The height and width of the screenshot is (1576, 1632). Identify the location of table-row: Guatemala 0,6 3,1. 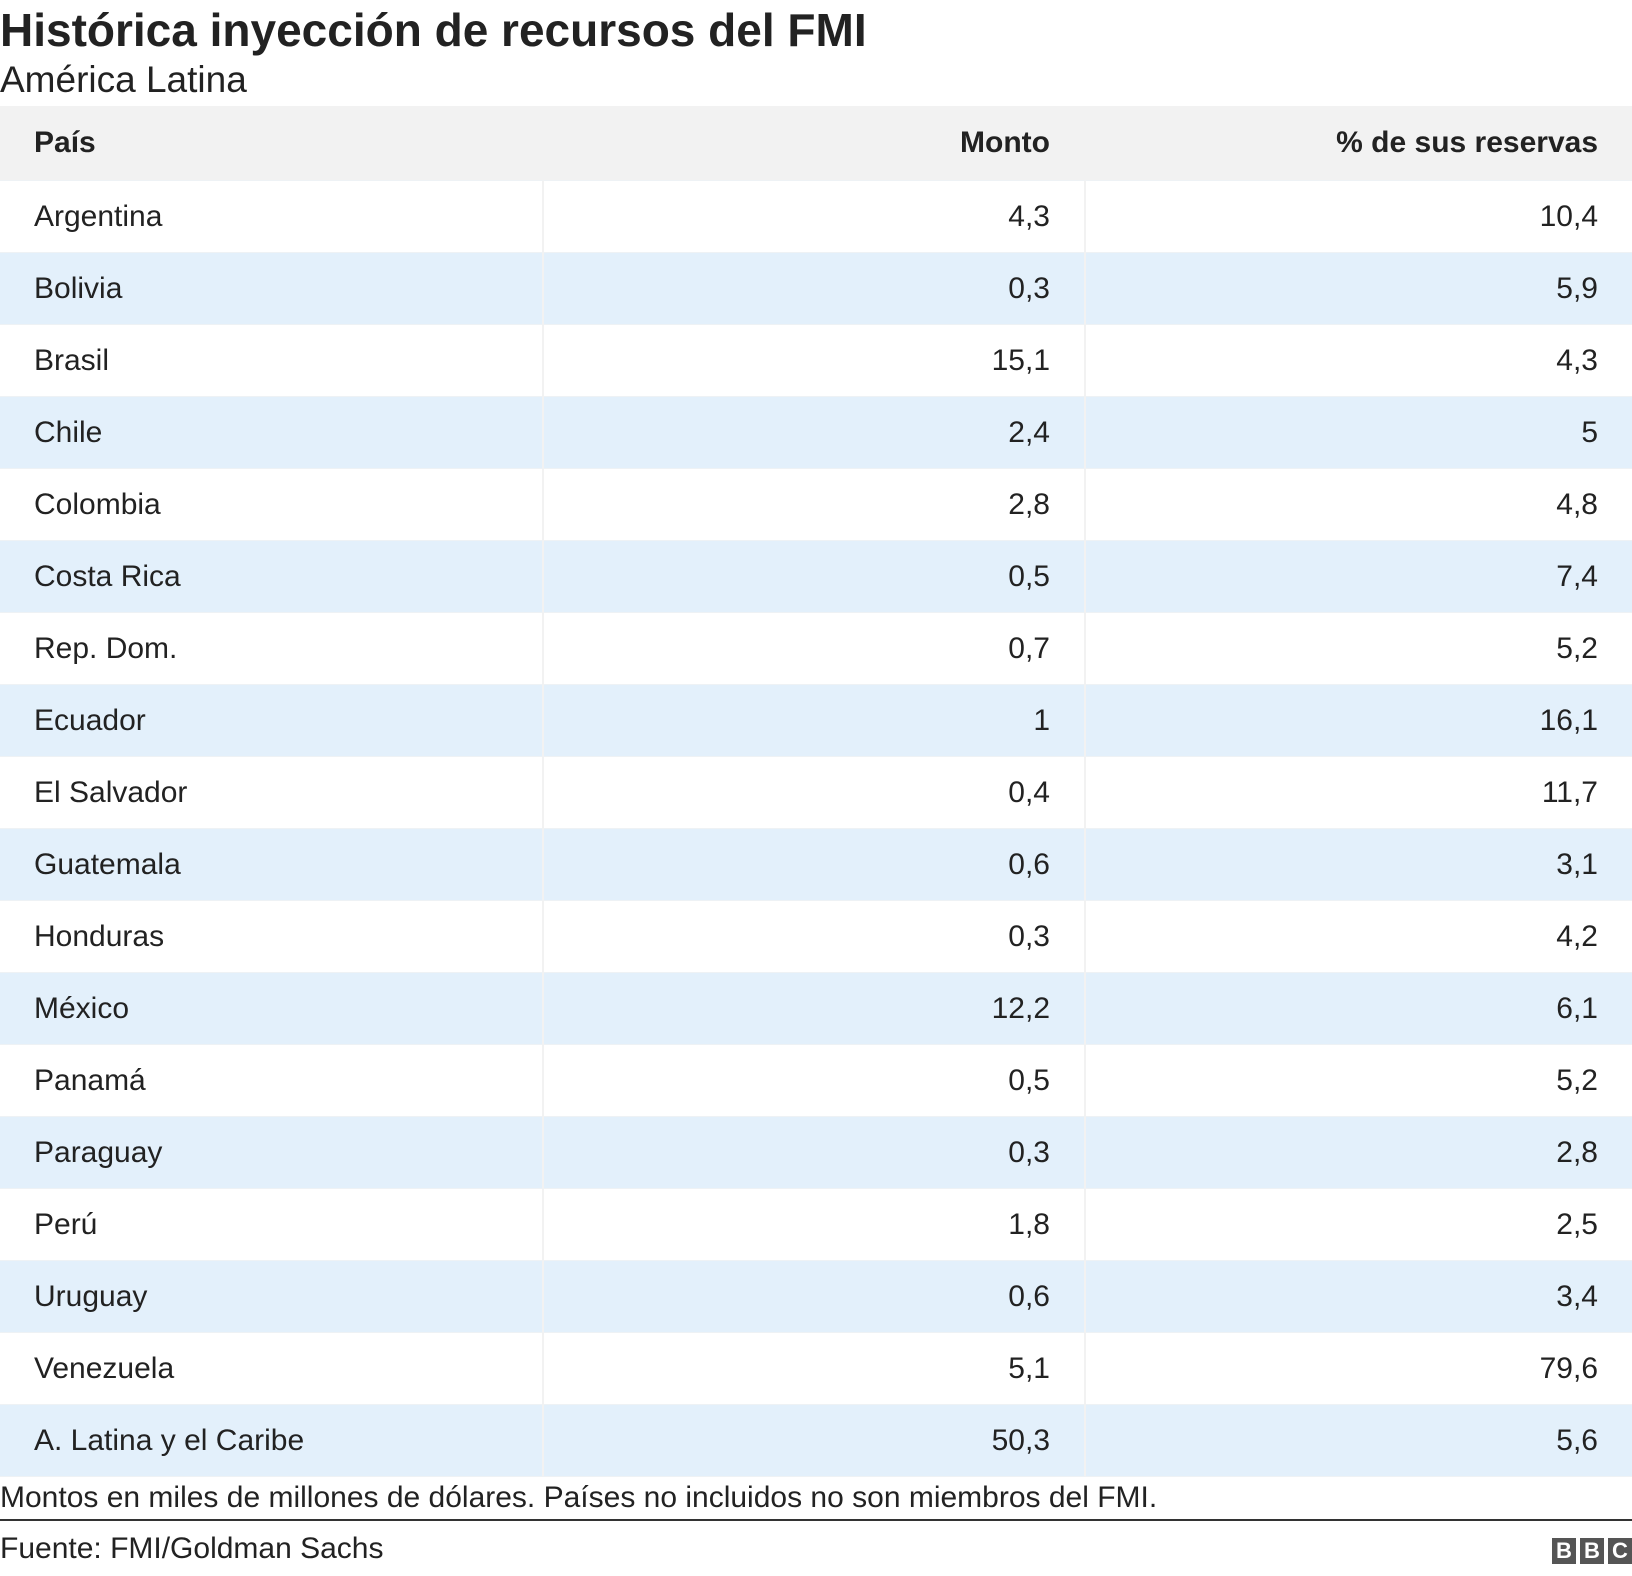
(816, 865).